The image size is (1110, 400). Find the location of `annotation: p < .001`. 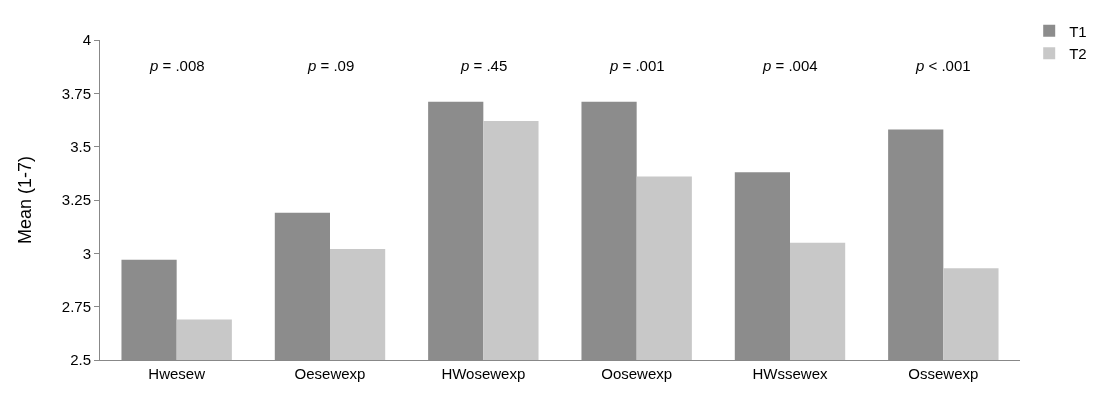

annotation: p < .001 is located at coordinates (943, 65).